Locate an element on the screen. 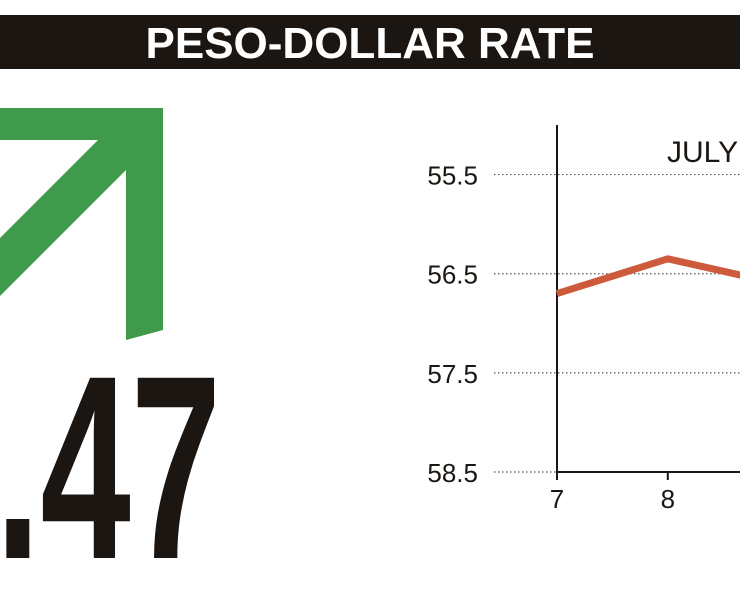 This screenshot has width=740, height=600. up-arrow is located at coordinates (81, 224).